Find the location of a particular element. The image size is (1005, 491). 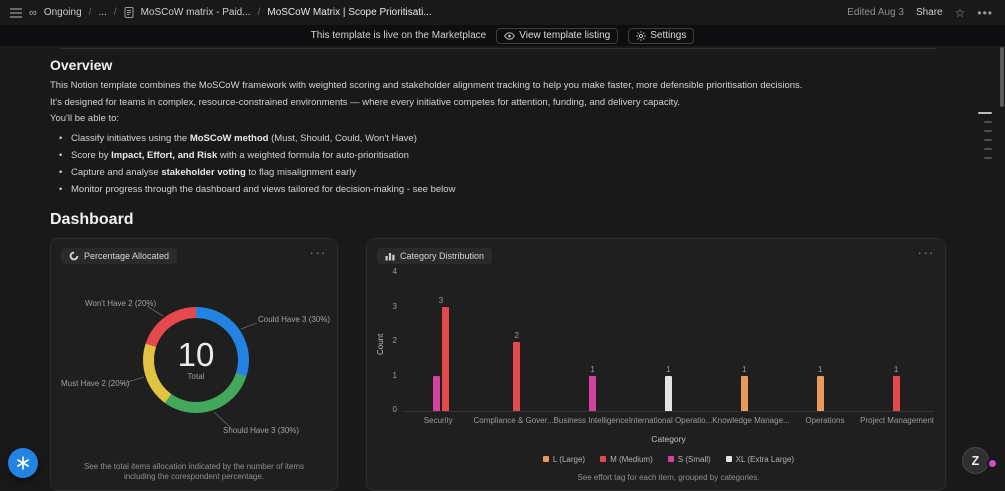

notification-dot is located at coordinates (992, 463).